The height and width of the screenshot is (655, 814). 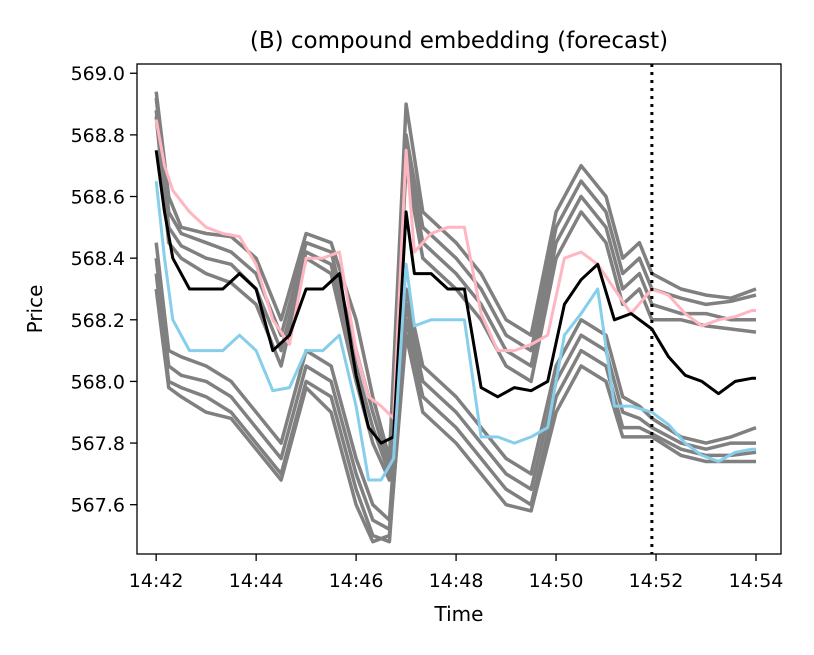 What do you see at coordinates (656, 581) in the screenshot?
I see `x-tick-label: 14:52` at bounding box center [656, 581].